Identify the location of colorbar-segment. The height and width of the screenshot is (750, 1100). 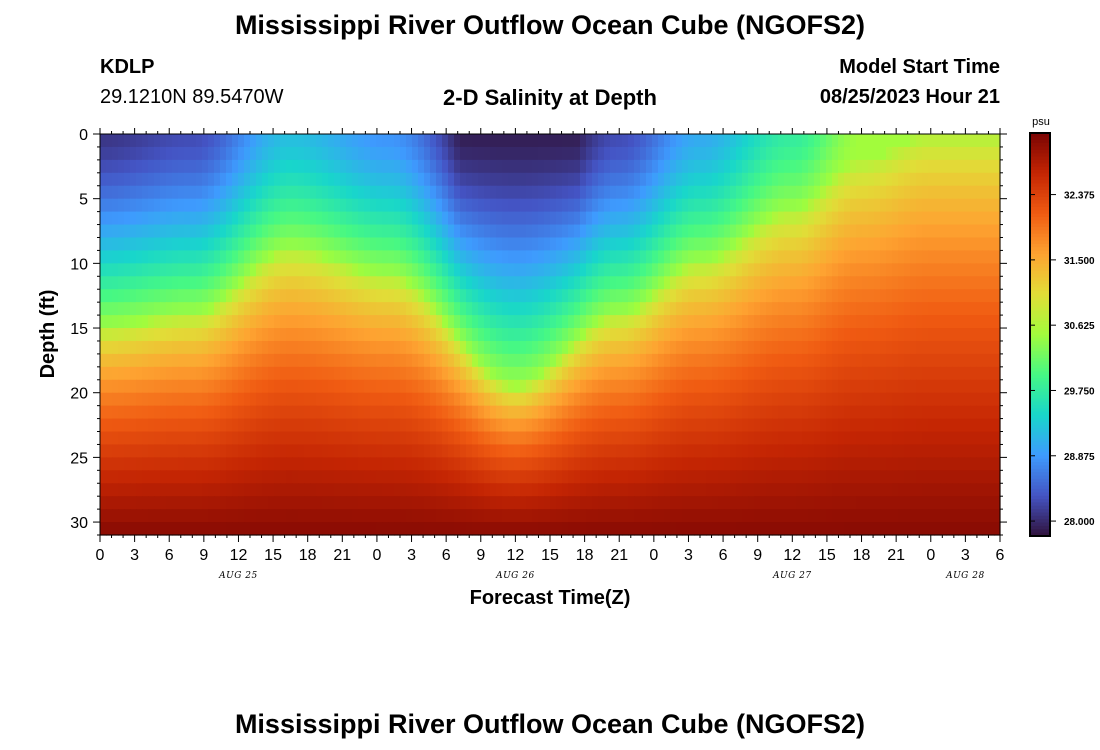
(1040, 155).